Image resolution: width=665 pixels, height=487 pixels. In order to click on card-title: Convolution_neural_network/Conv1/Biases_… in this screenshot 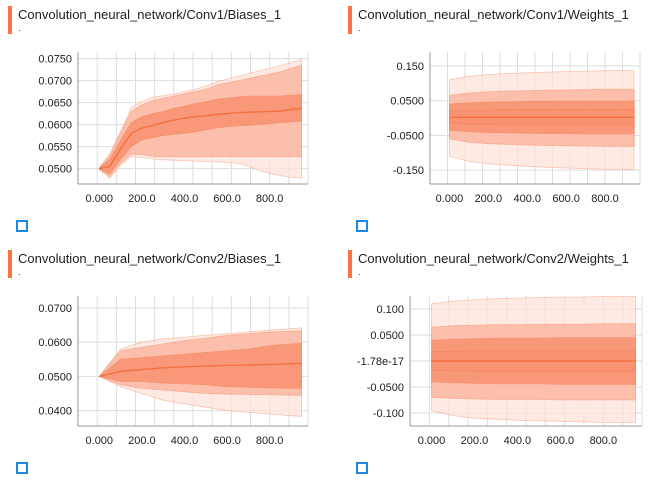, I will do `click(150, 14)`.